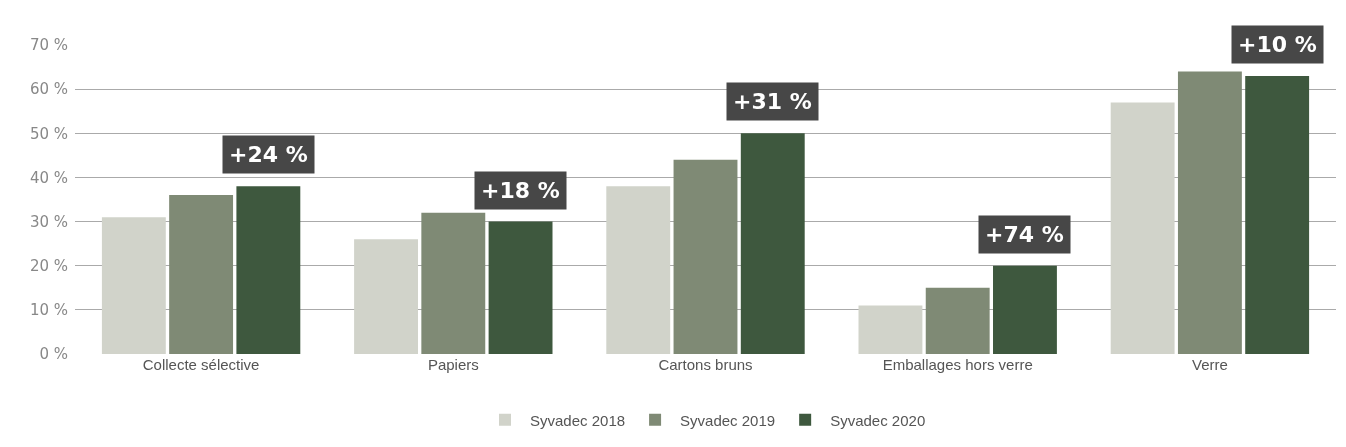 This screenshot has width=1346, height=447. What do you see at coordinates (48, 177) in the screenshot?
I see `y-tick-label: 40 %` at bounding box center [48, 177].